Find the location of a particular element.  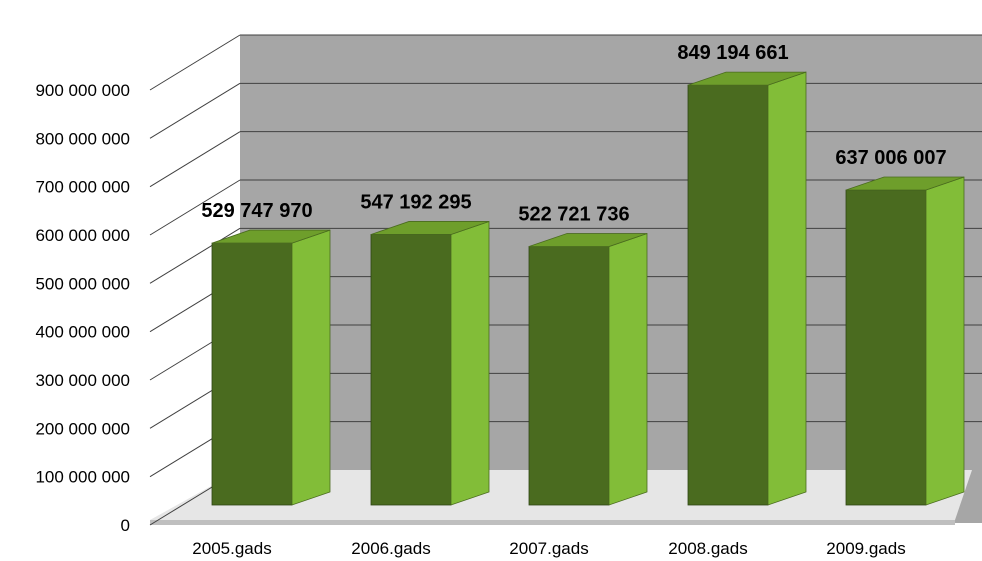

data-label: 529 747 970 is located at coordinates (256, 211).